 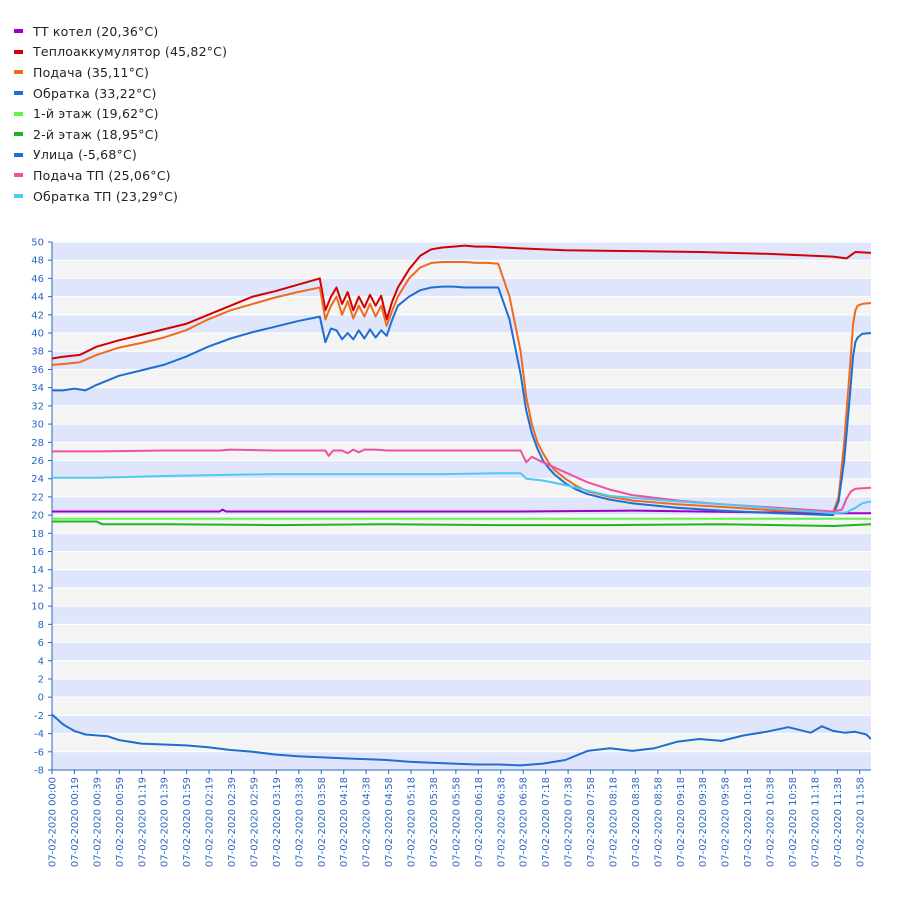 I want to click on x-tick-label: 07-02-2020 03:19, so click(x=277, y=822).